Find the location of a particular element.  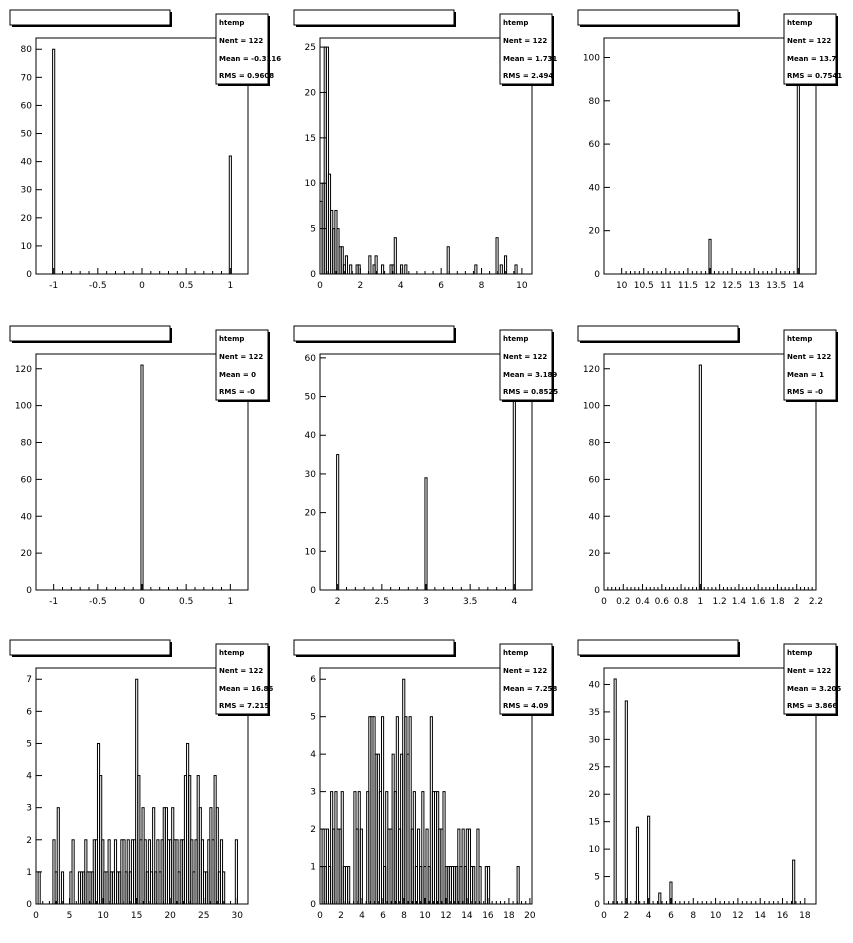

x-tick-label: 12.5 is located at coordinates (732, 286).